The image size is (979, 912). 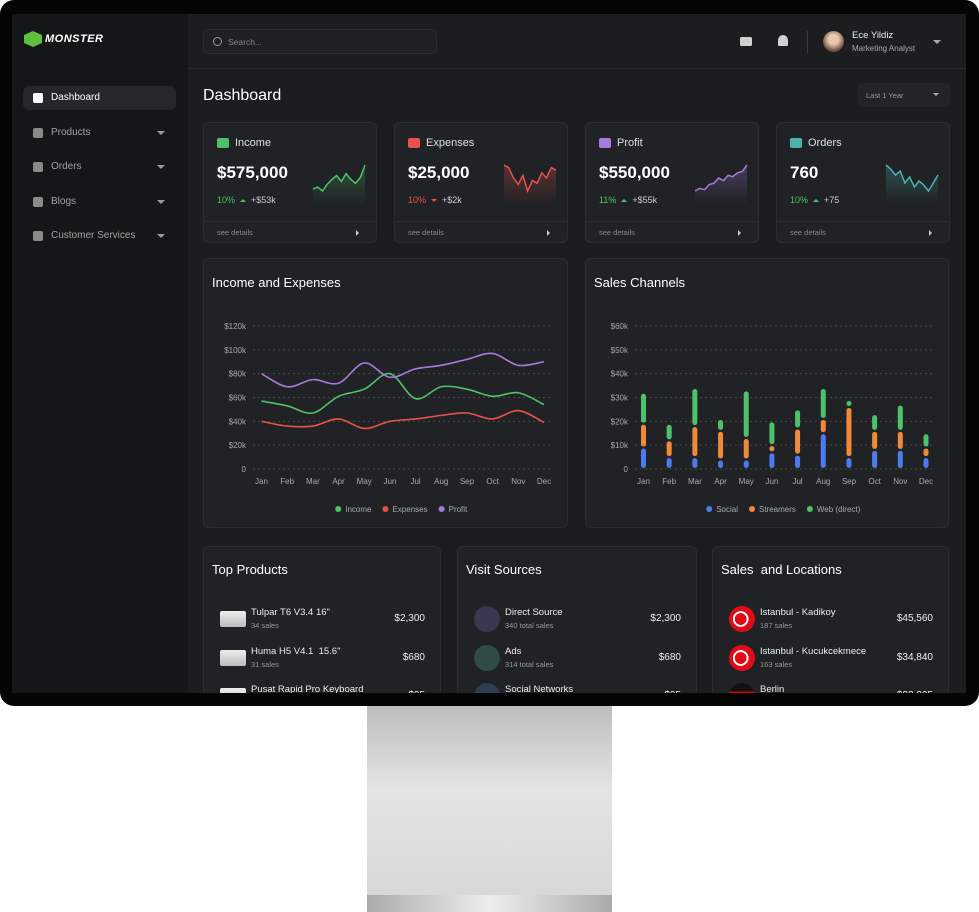 What do you see at coordinates (99, 167) in the screenshot?
I see `nav-item: Orders` at bounding box center [99, 167].